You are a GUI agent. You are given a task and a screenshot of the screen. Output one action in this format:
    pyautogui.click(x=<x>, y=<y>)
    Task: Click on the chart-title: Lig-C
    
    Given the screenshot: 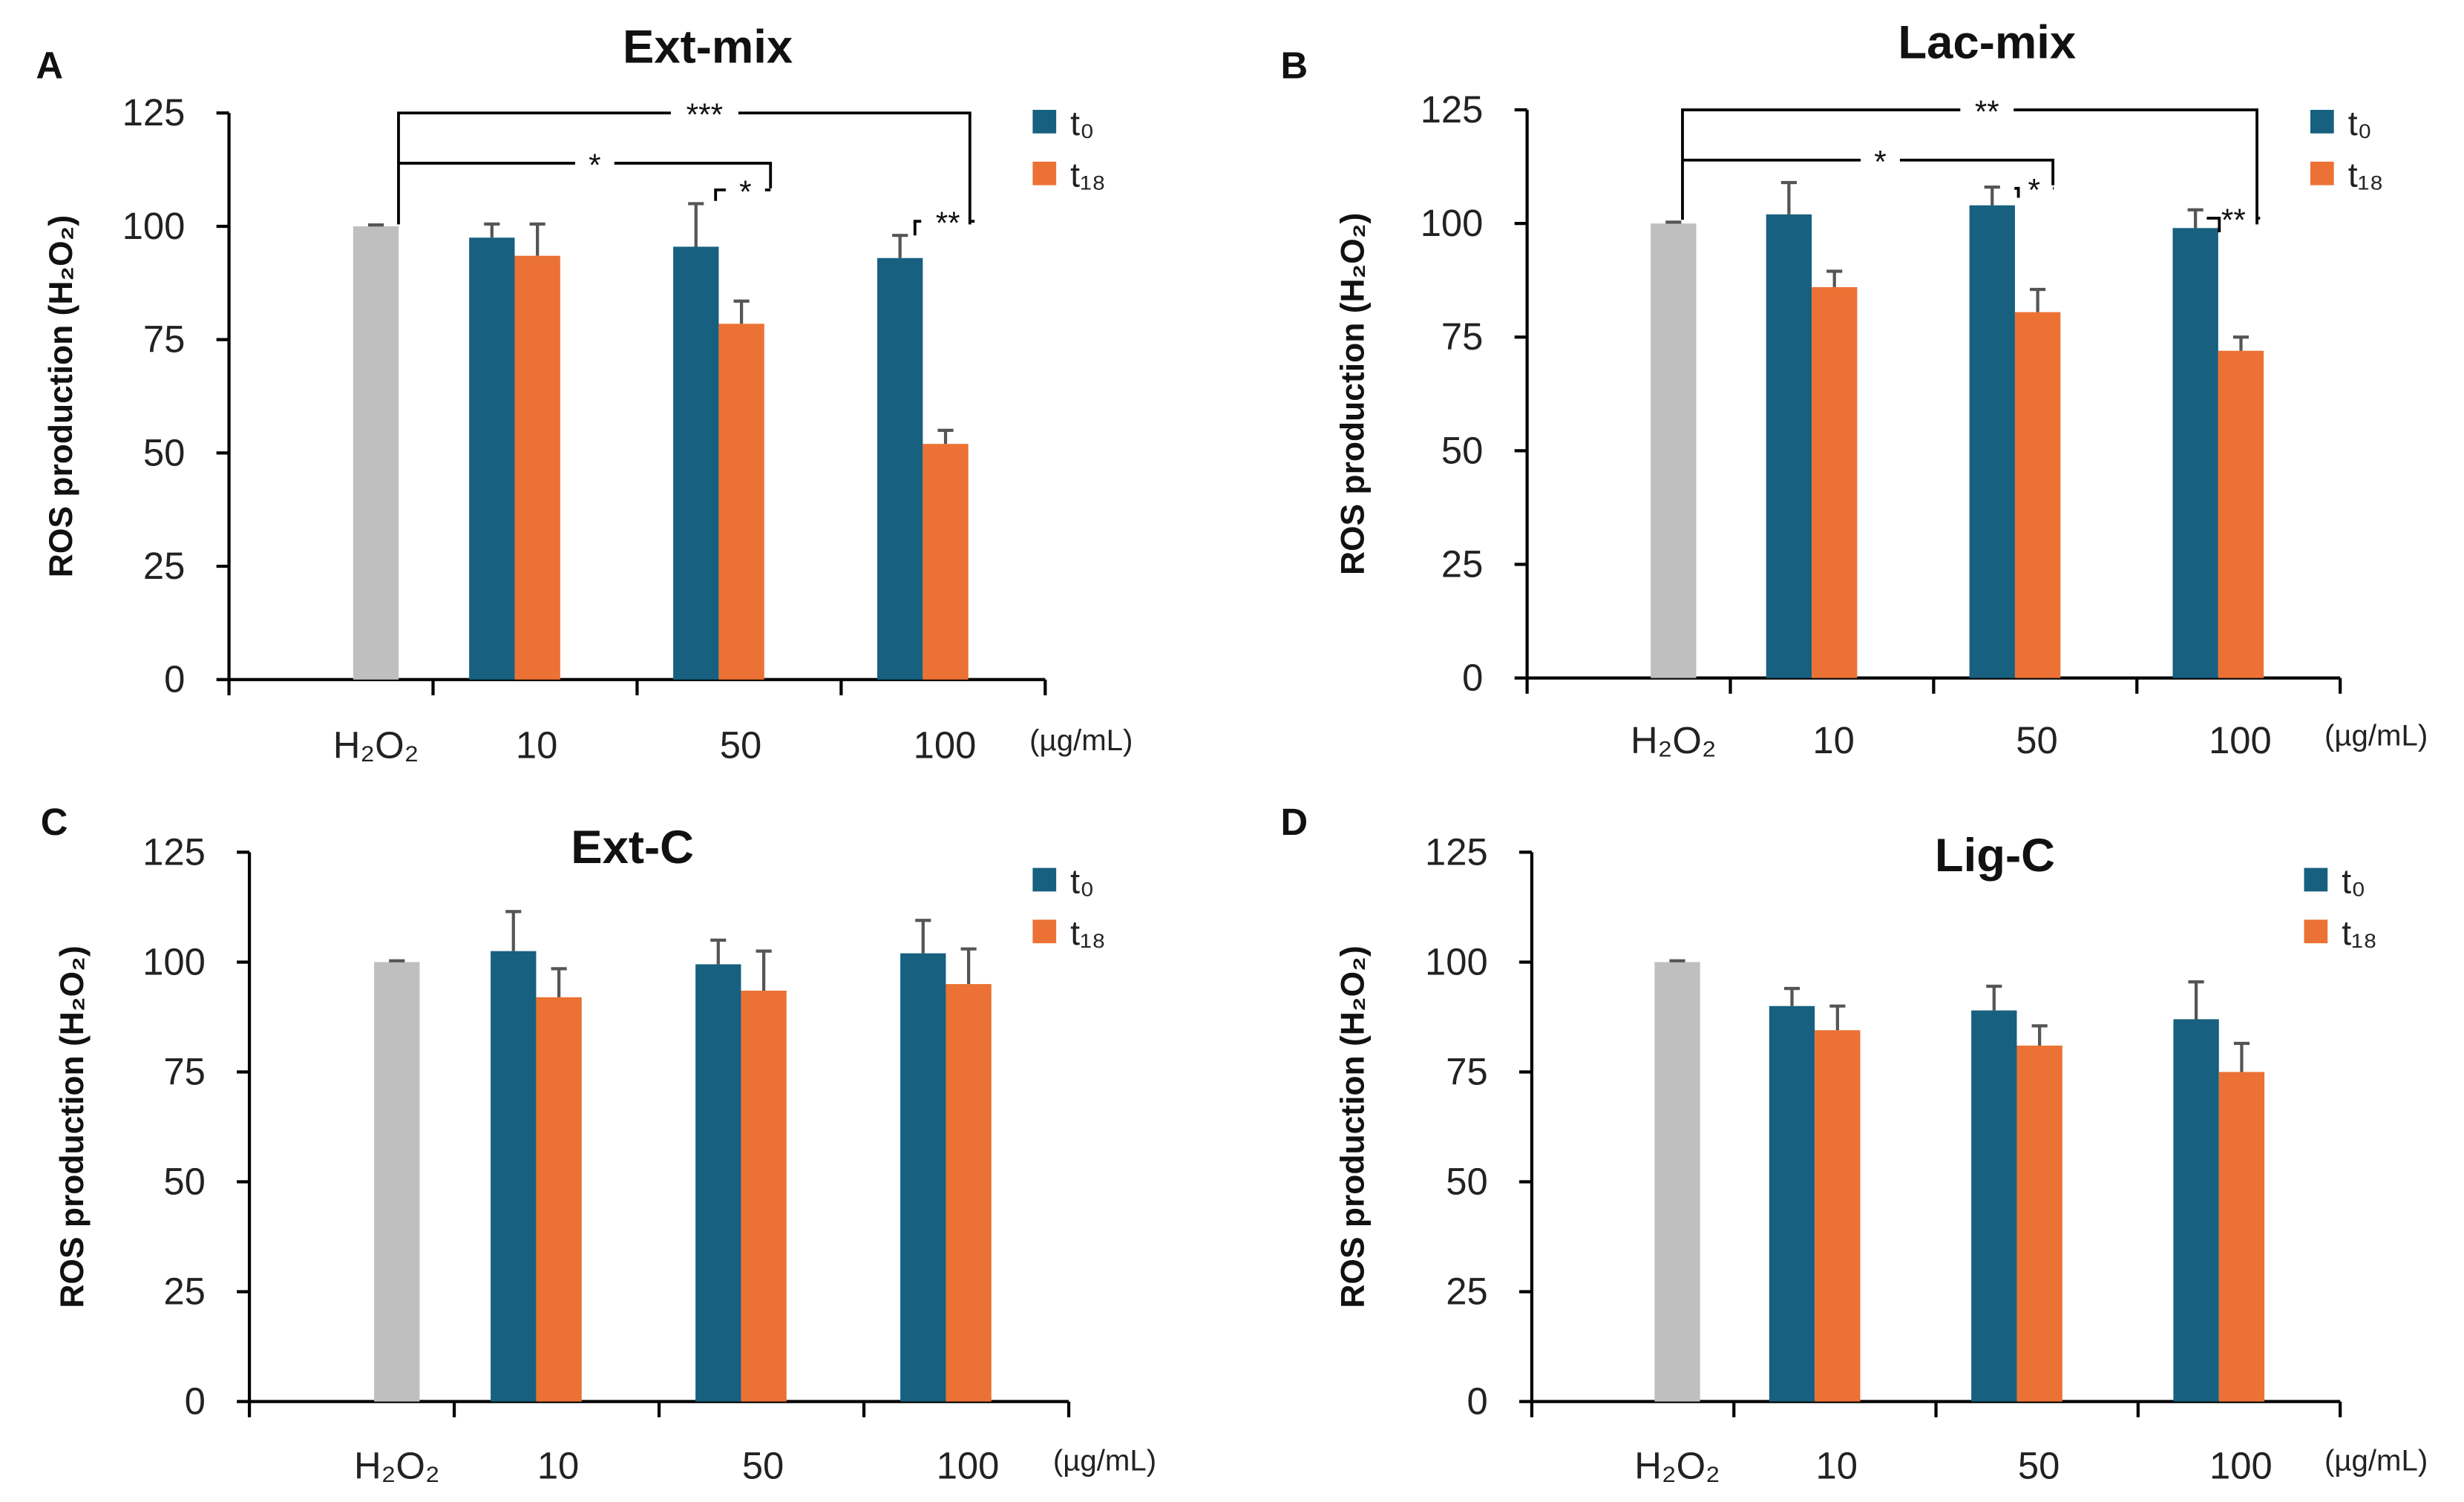 What is the action you would take?
    pyautogui.click(x=1995, y=856)
    